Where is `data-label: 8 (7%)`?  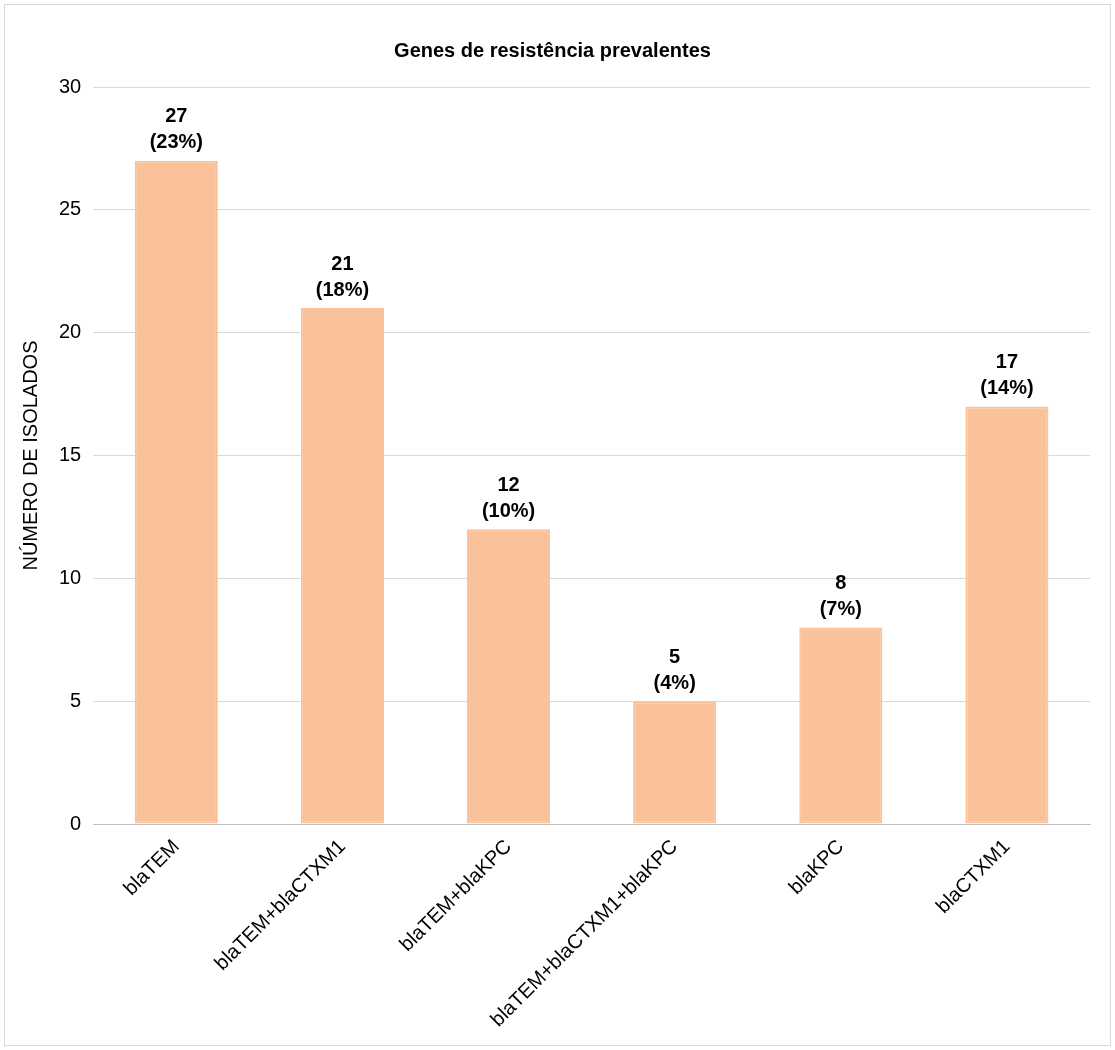 data-label: 8 (7%) is located at coordinates (840, 595).